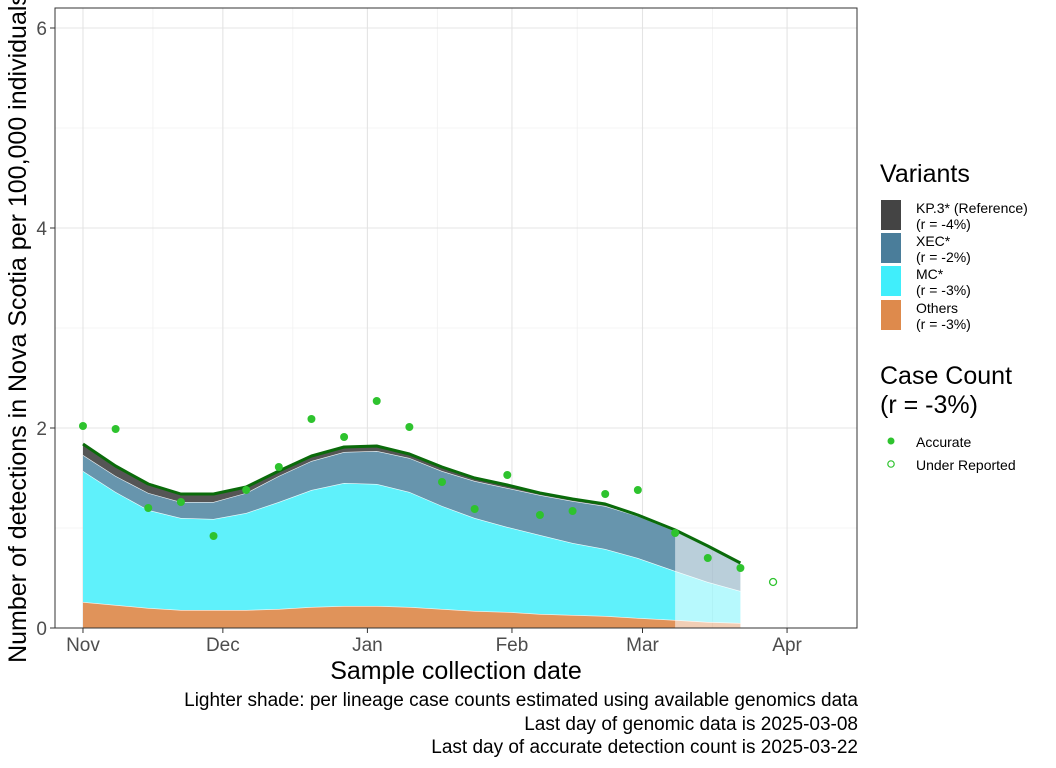 The width and height of the screenshot is (1056, 768). What do you see at coordinates (891, 464) in the screenshot?
I see `legend-key-under-reported` at bounding box center [891, 464].